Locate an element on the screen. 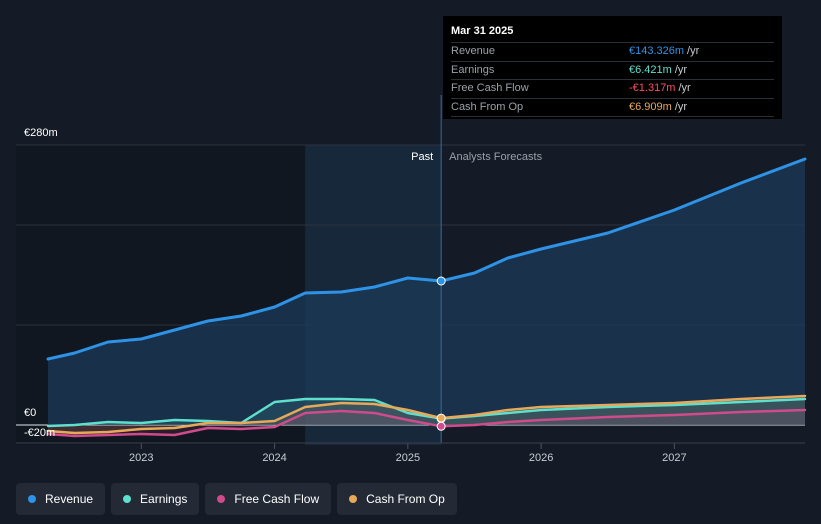 This screenshot has height=524, width=821. past-label: Past is located at coordinates (422, 157).